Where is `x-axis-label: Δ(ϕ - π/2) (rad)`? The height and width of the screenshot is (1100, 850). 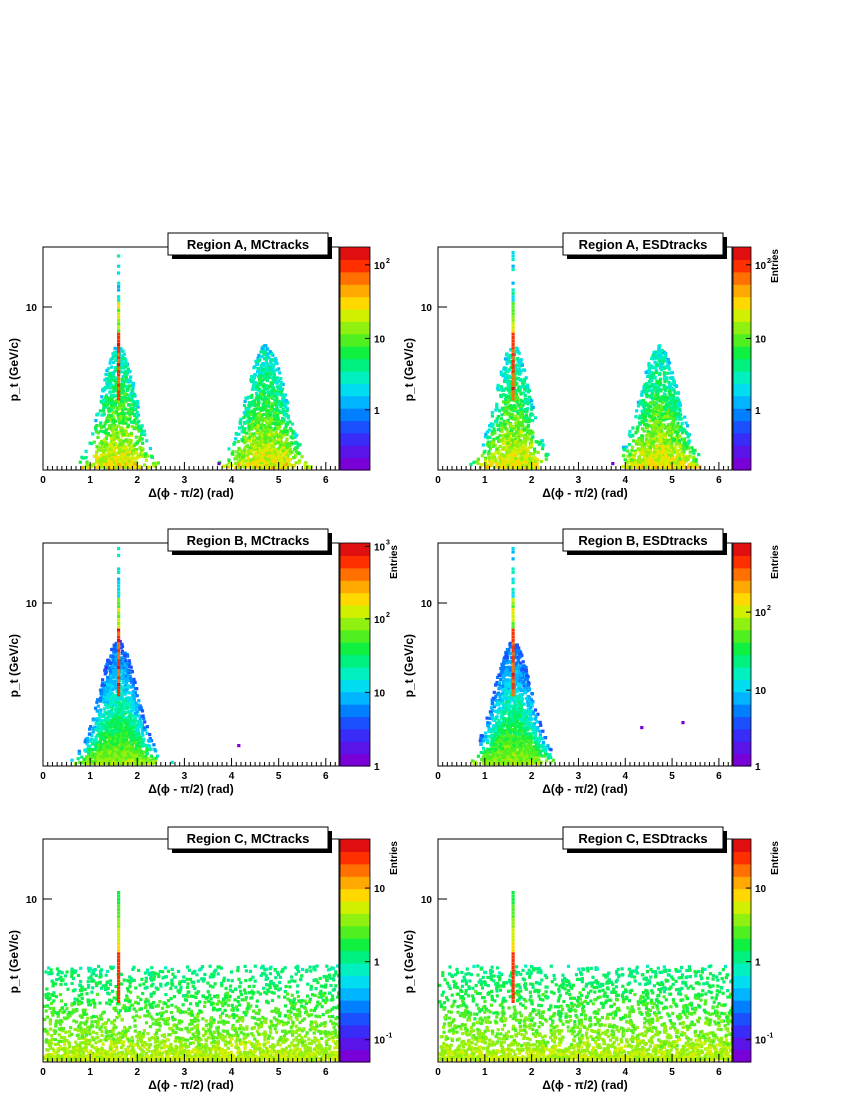 x-axis-label: Δ(ϕ - π/2) (rad) is located at coordinates (190, 493).